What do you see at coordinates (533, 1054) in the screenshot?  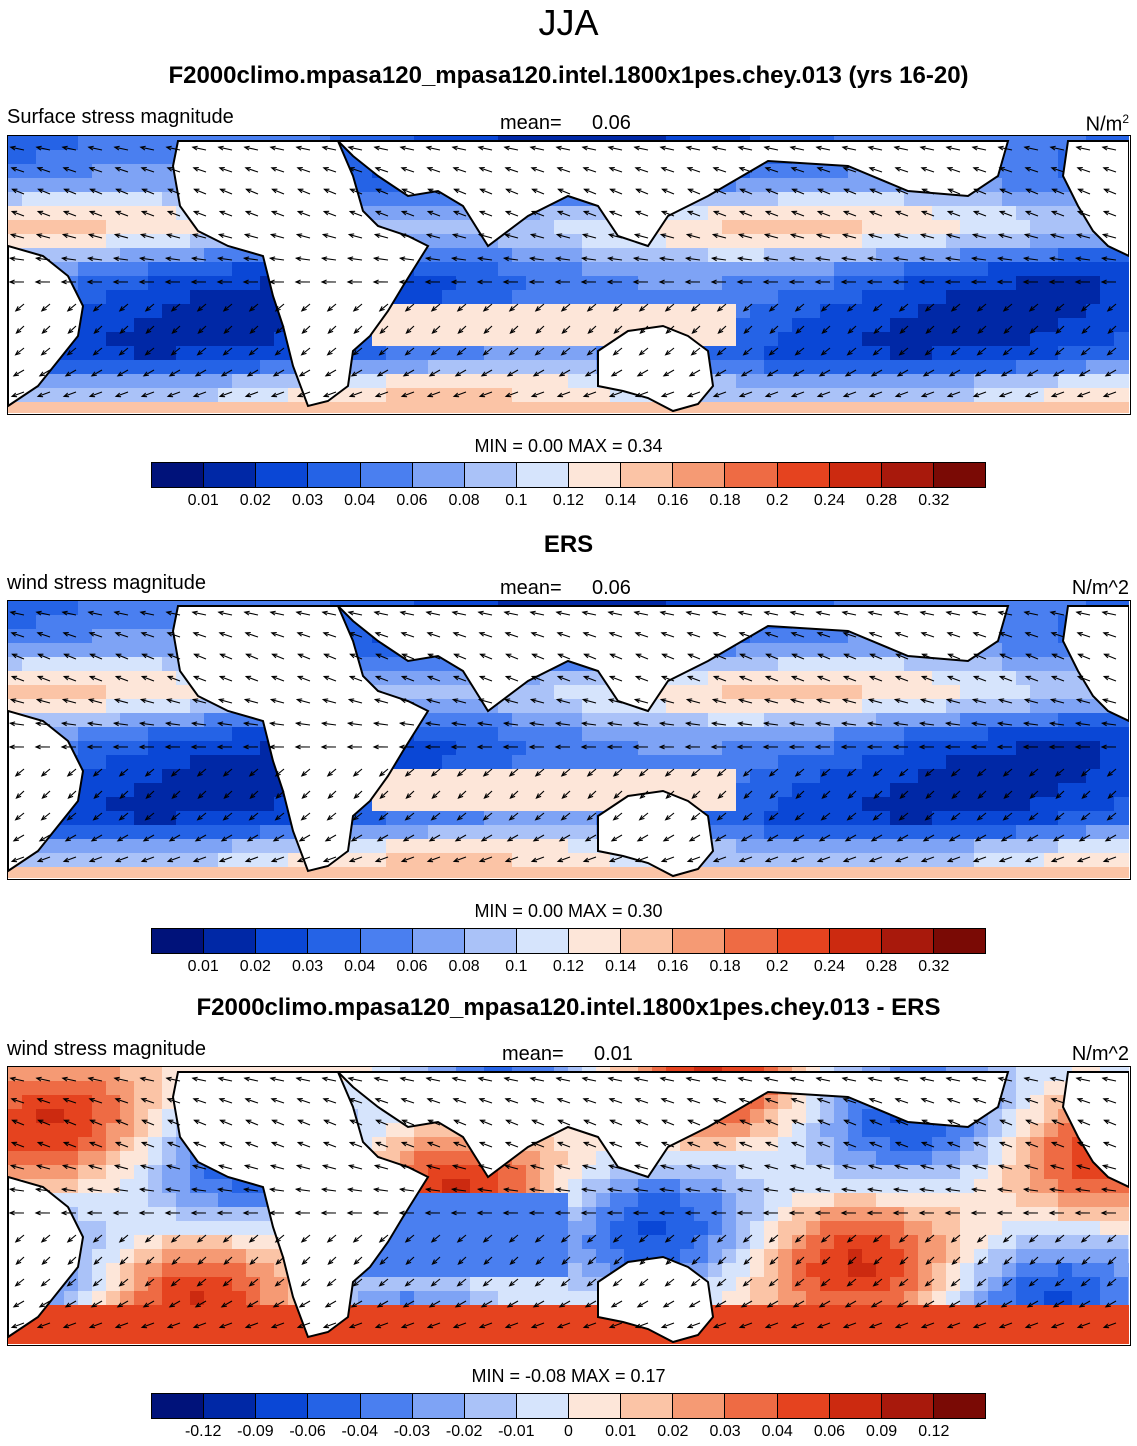 I see `panel-3-mean-label: mean=` at bounding box center [533, 1054].